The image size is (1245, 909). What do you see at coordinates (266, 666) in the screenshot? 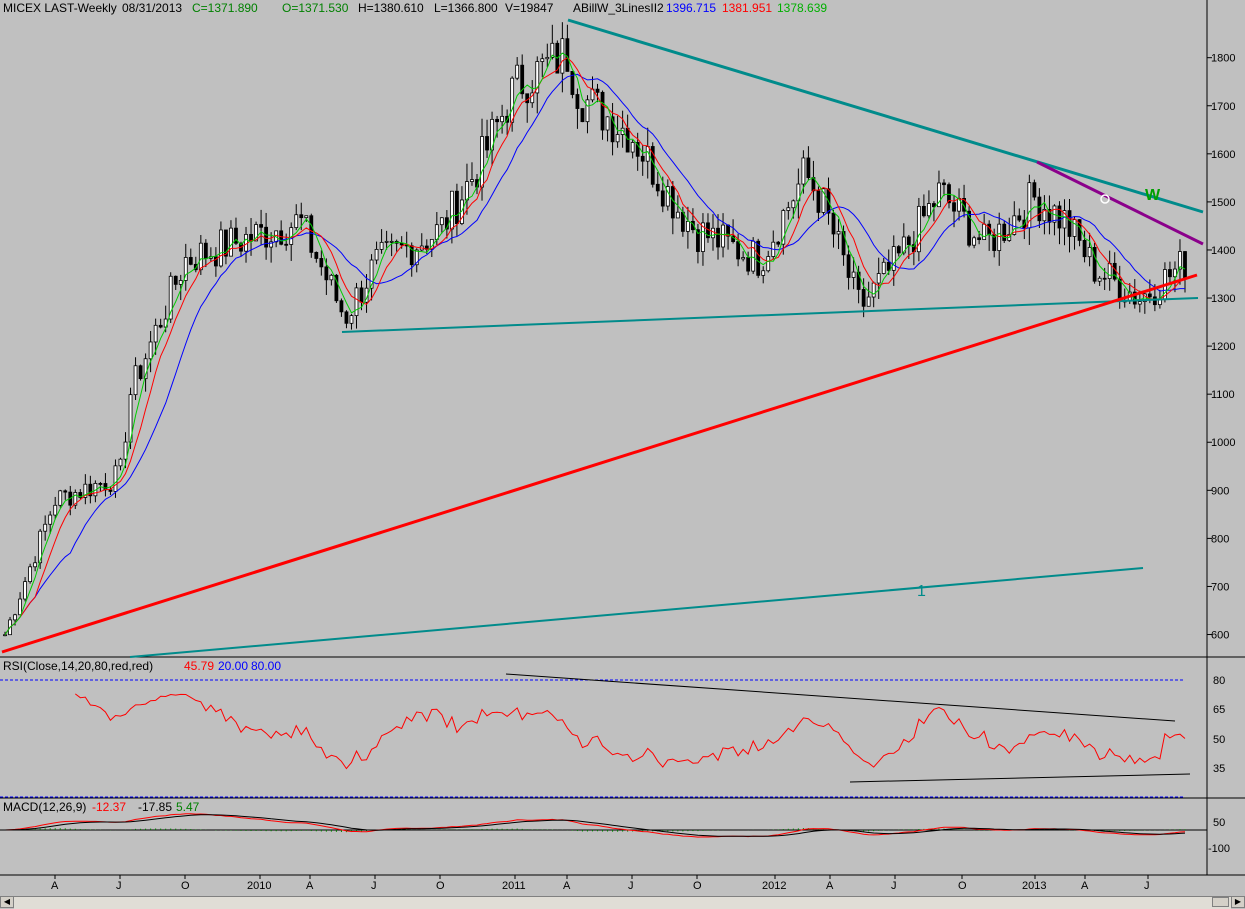
I see `rsi-upper: 80.00` at bounding box center [266, 666].